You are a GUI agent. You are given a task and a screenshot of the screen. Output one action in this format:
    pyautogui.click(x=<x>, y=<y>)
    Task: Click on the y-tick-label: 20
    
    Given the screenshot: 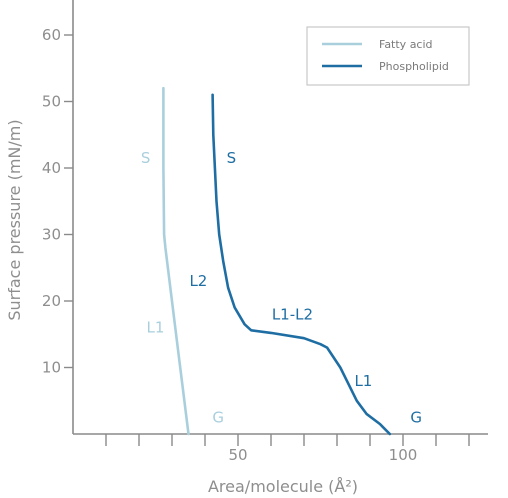 What is the action you would take?
    pyautogui.click(x=51, y=301)
    